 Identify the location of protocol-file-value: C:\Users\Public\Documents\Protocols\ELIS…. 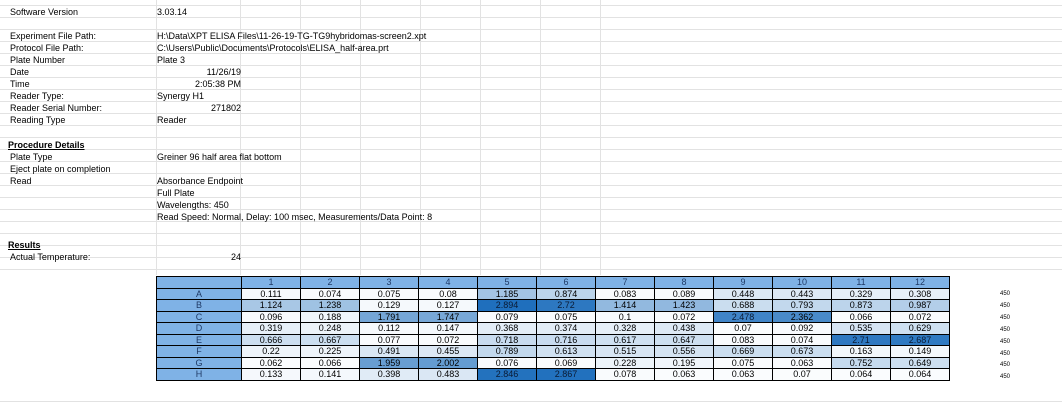
(273, 48).